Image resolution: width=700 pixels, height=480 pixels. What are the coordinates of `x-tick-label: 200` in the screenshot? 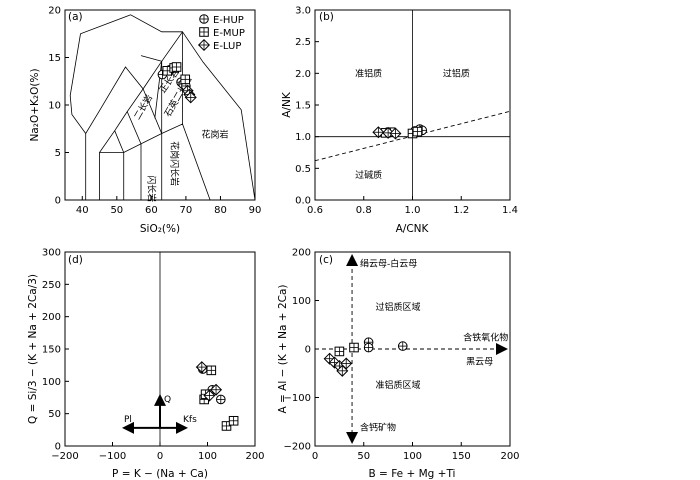 It's located at (509, 456).